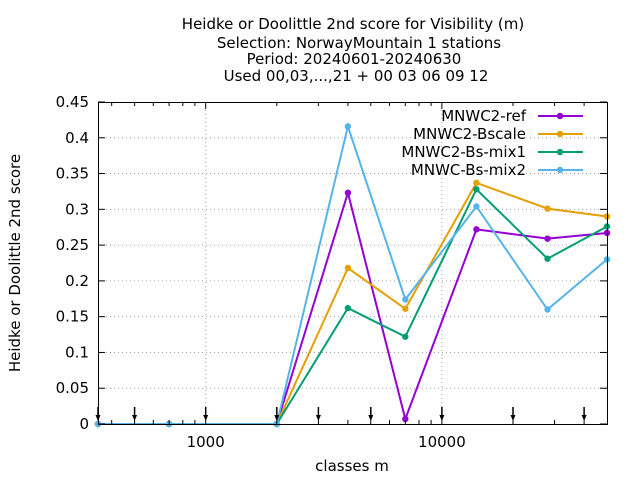 The image size is (640, 480). I want to click on y-tick-label: 0.05, so click(72, 388).